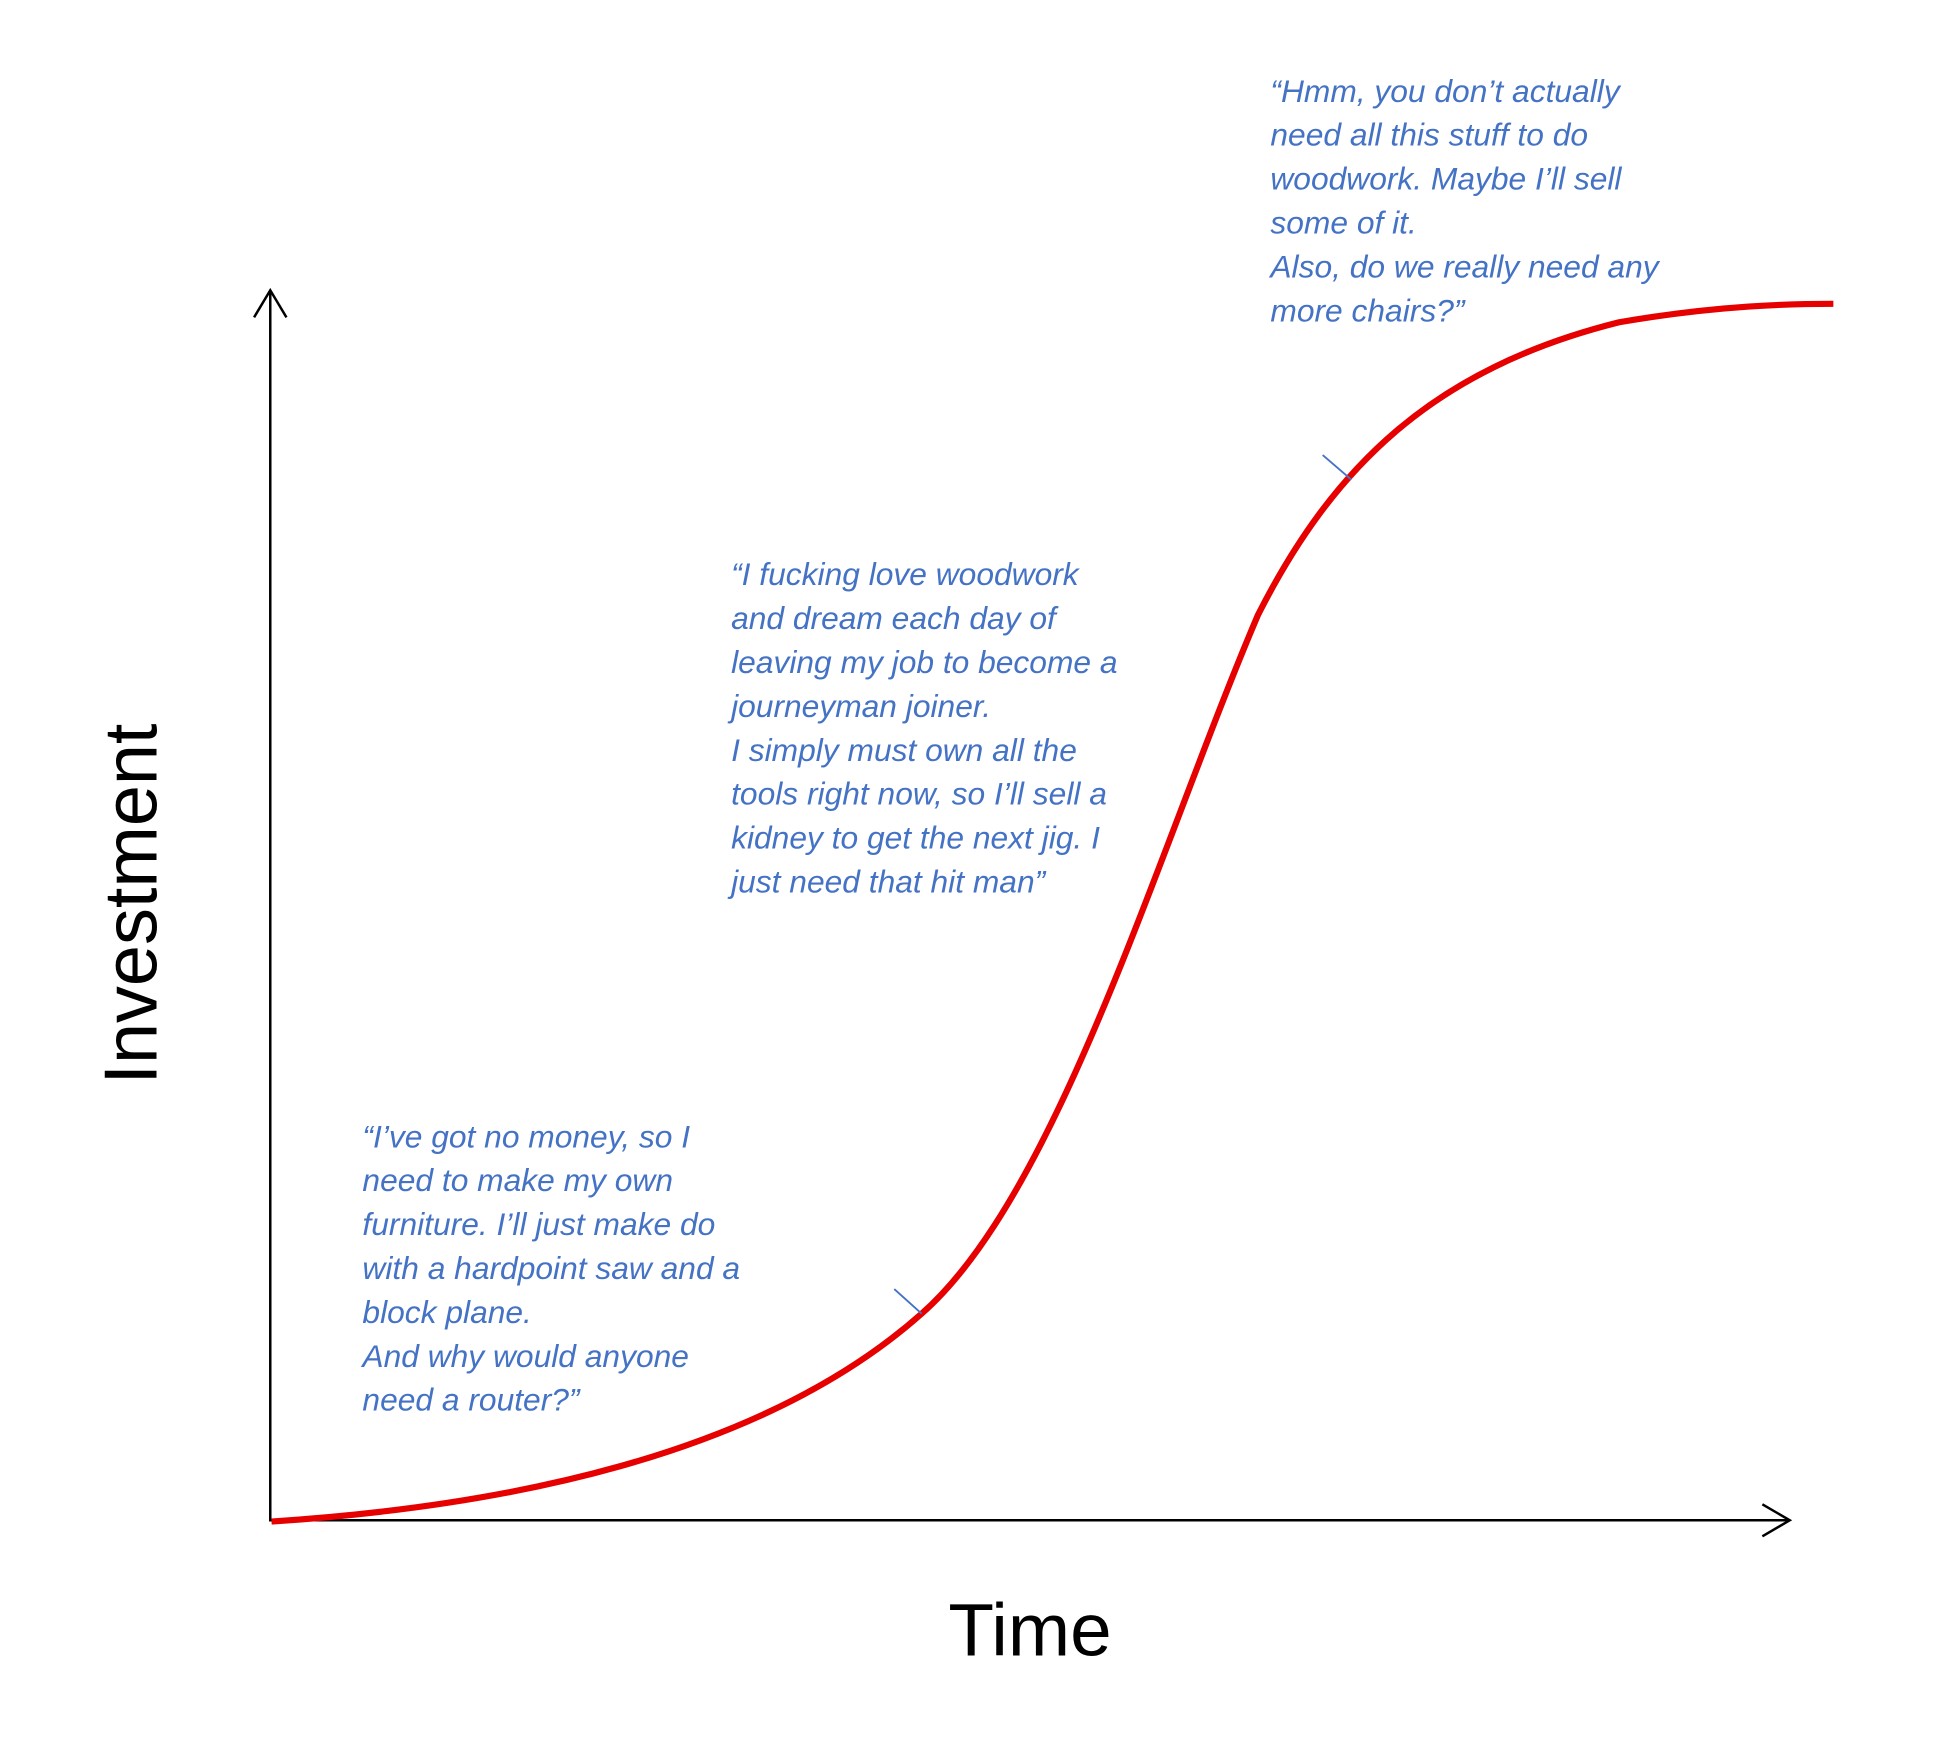 Image resolution: width=1933 pixels, height=1738 pixels. I want to click on annotation-line: block plane., so click(446, 1312).